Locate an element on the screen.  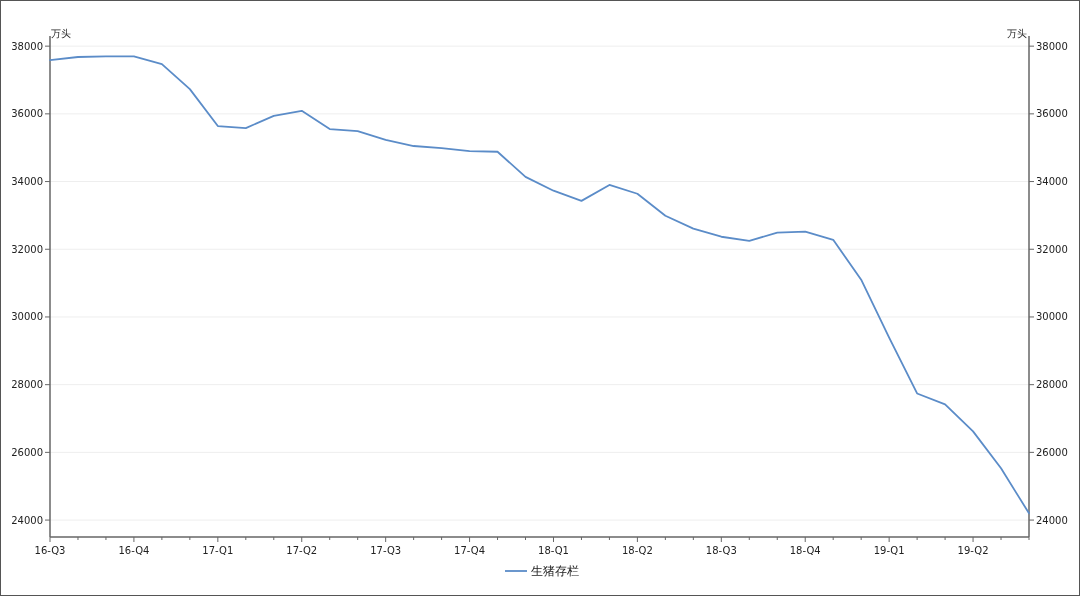
x-tick-label: 19-Q1 is located at coordinates (889, 550).